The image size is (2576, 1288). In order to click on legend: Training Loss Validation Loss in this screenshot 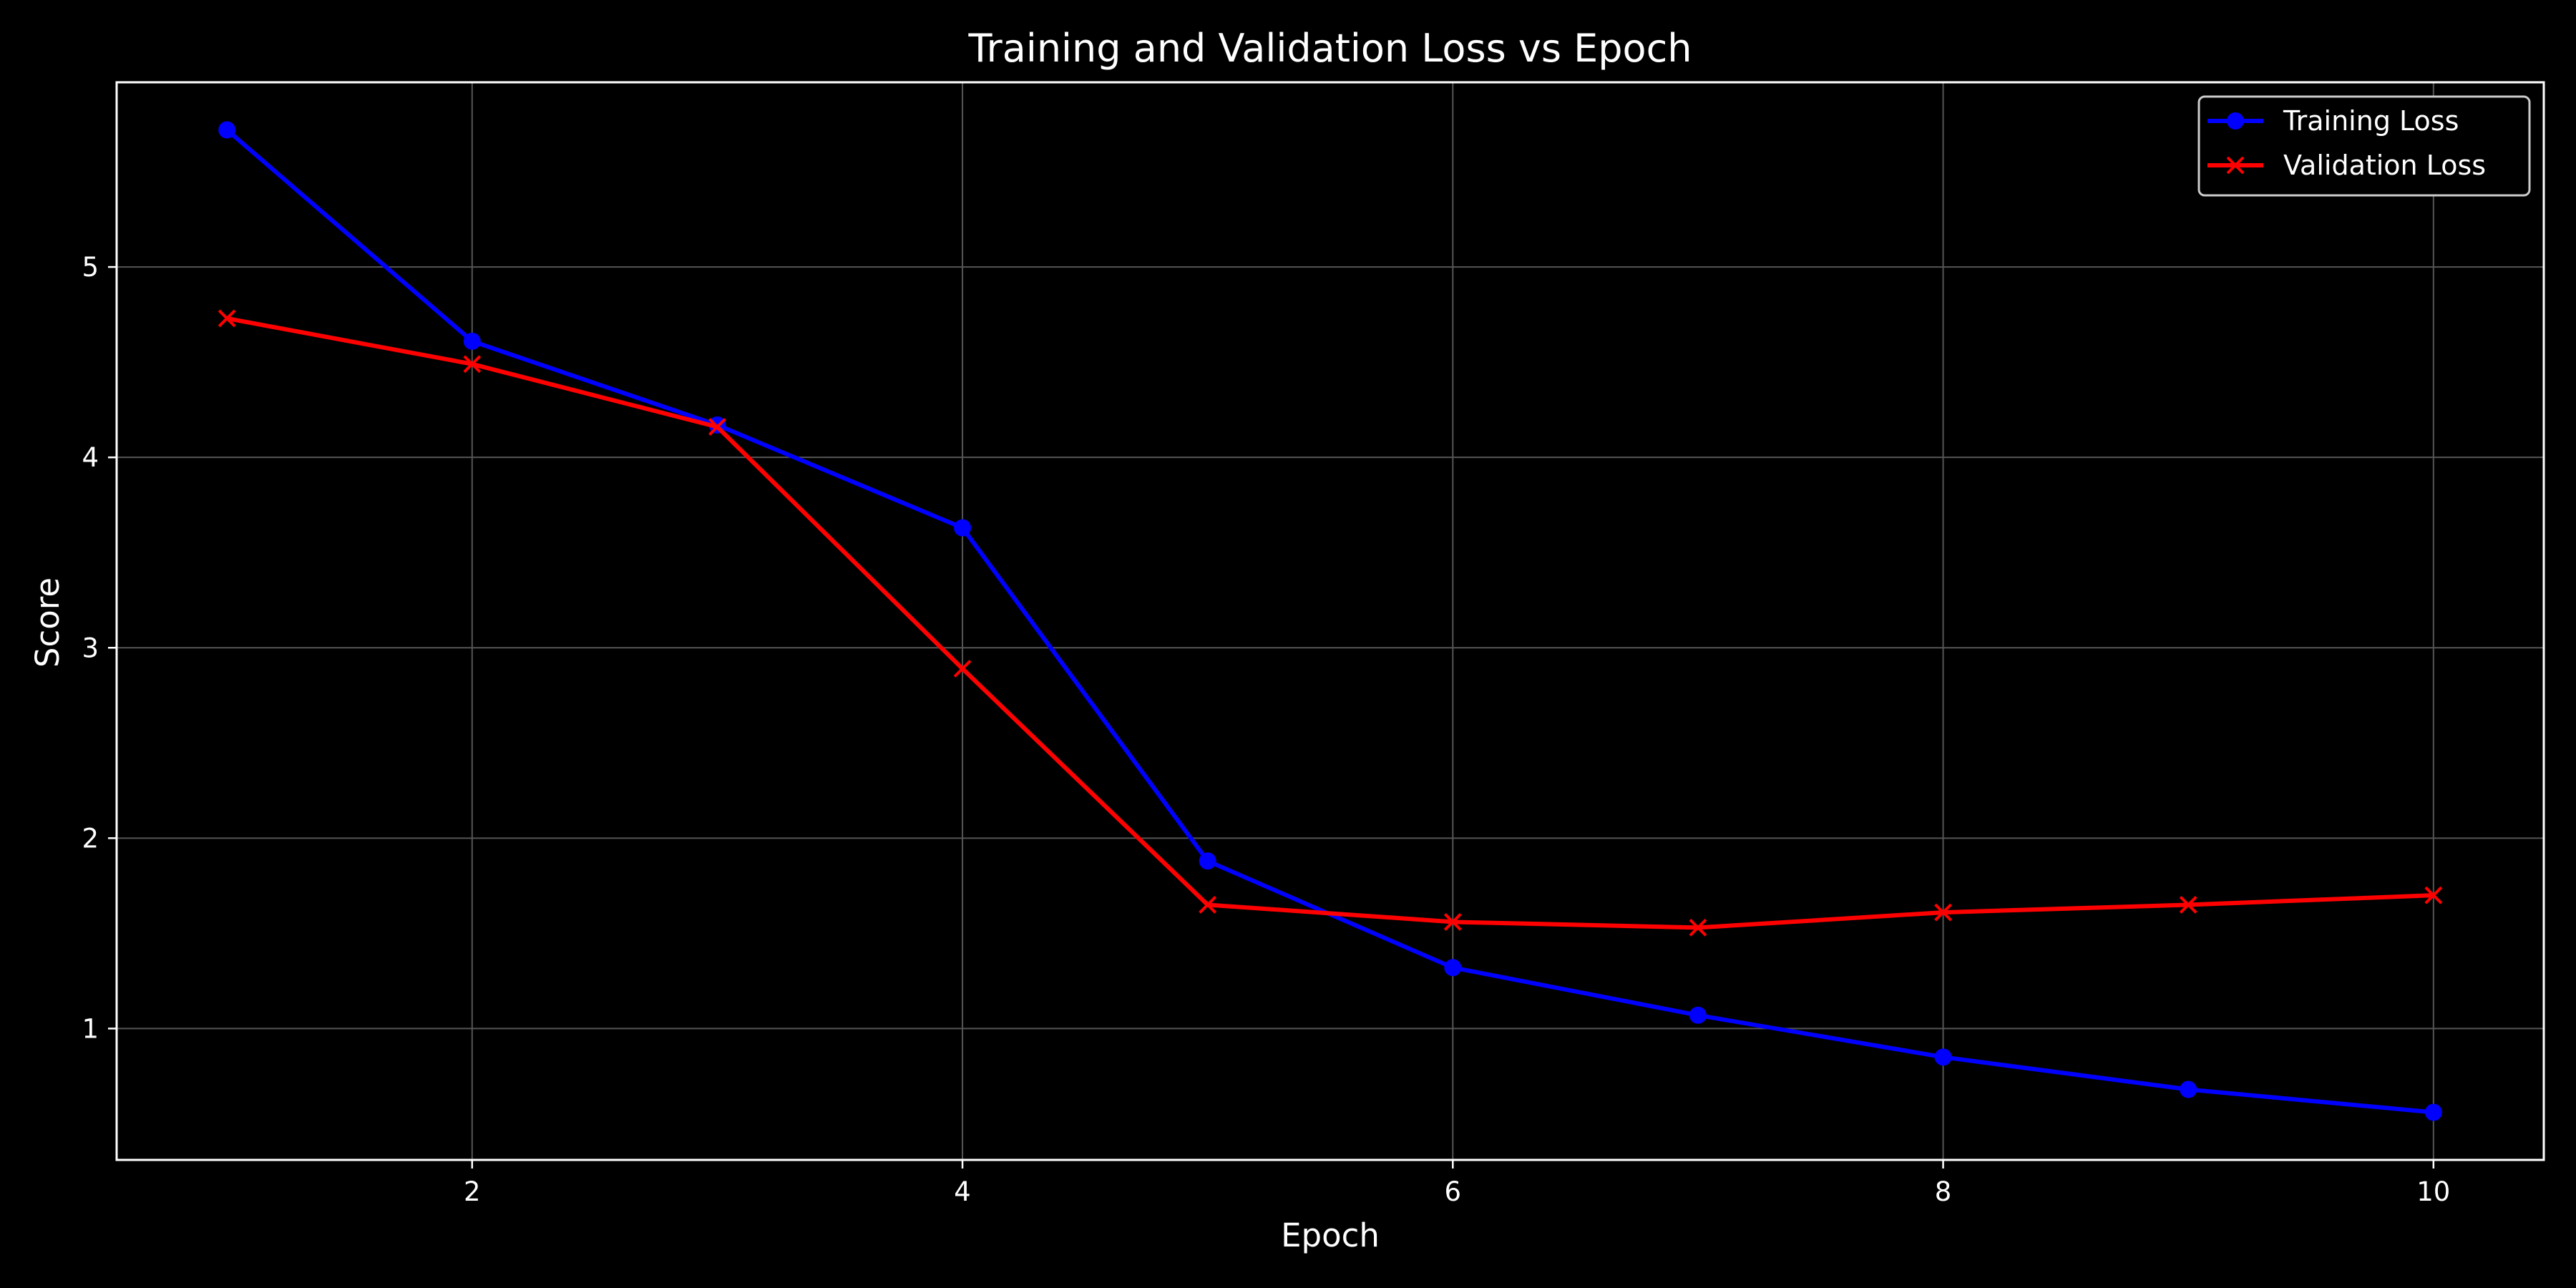, I will do `click(2364, 146)`.